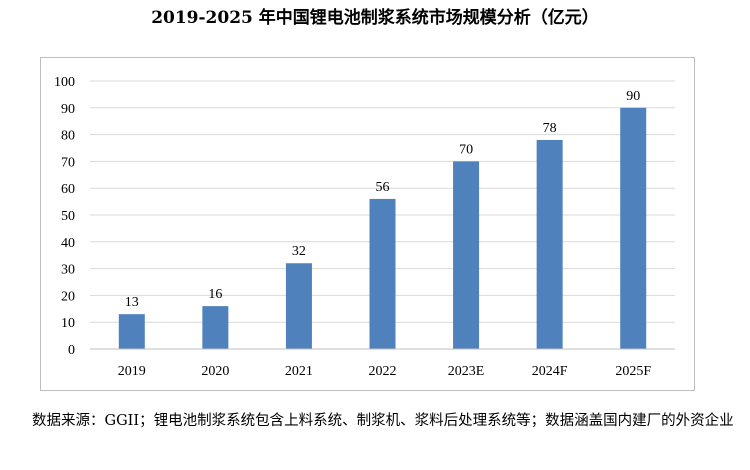 This screenshot has height=470, width=750. I want to click on x-tick-label: 2019, so click(132, 371).